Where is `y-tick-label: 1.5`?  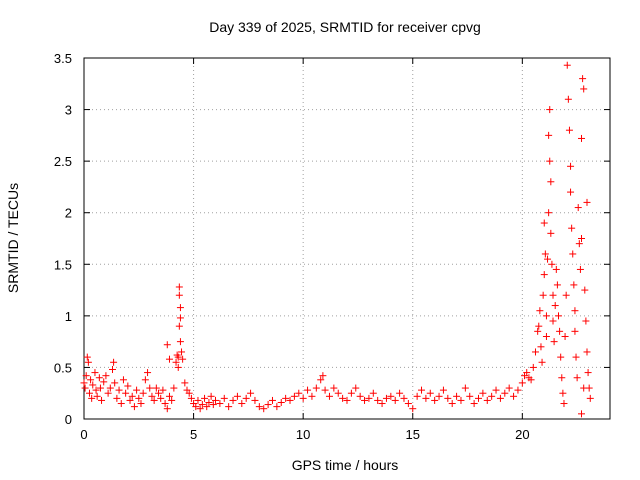 y-tick-label: 1.5 is located at coordinates (63, 264).